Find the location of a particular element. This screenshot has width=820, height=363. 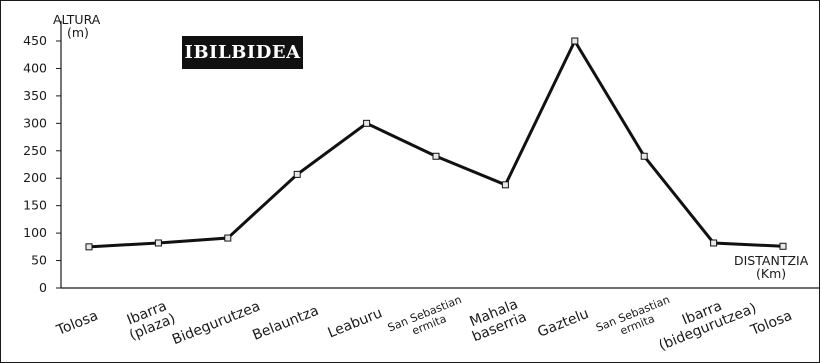

chart-title: IBILBIDEA is located at coordinates (242, 52).